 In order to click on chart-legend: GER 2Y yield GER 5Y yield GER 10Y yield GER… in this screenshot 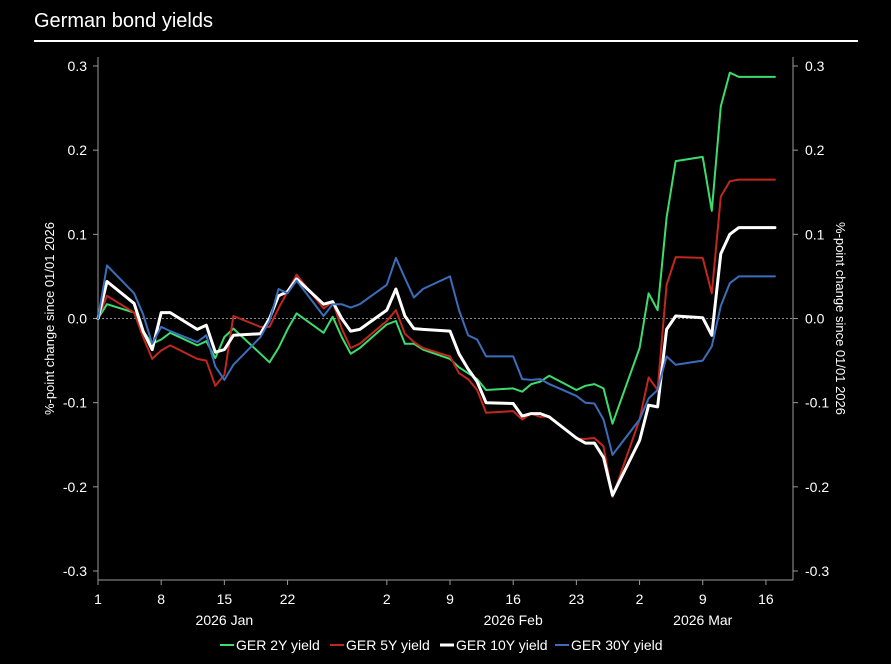, I will do `click(441, 645)`.